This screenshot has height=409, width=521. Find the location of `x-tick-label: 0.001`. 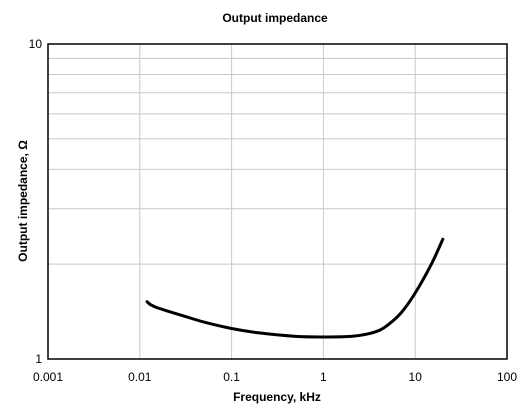

x-tick-label: 0.001 is located at coordinates (48, 377).